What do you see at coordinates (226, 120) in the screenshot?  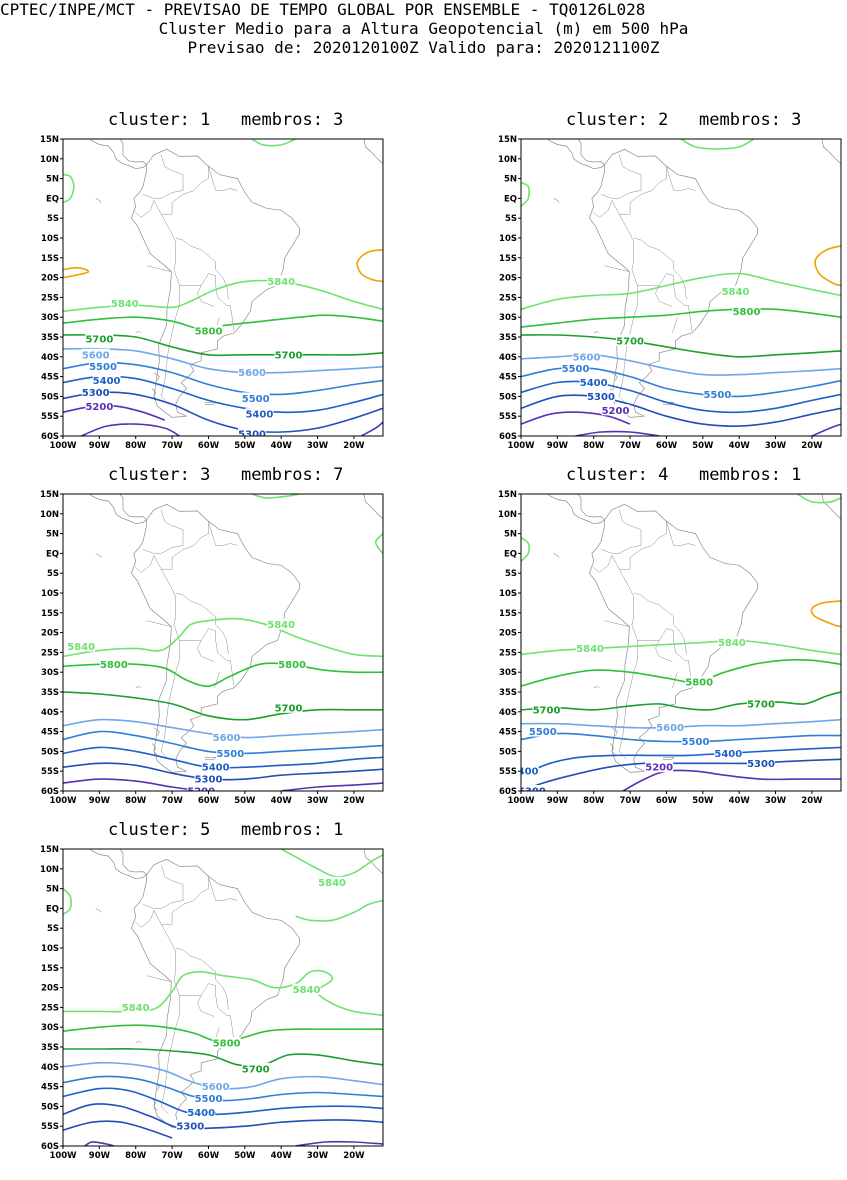 I see `panel-title: cluster: 1 membros: 3` at bounding box center [226, 120].